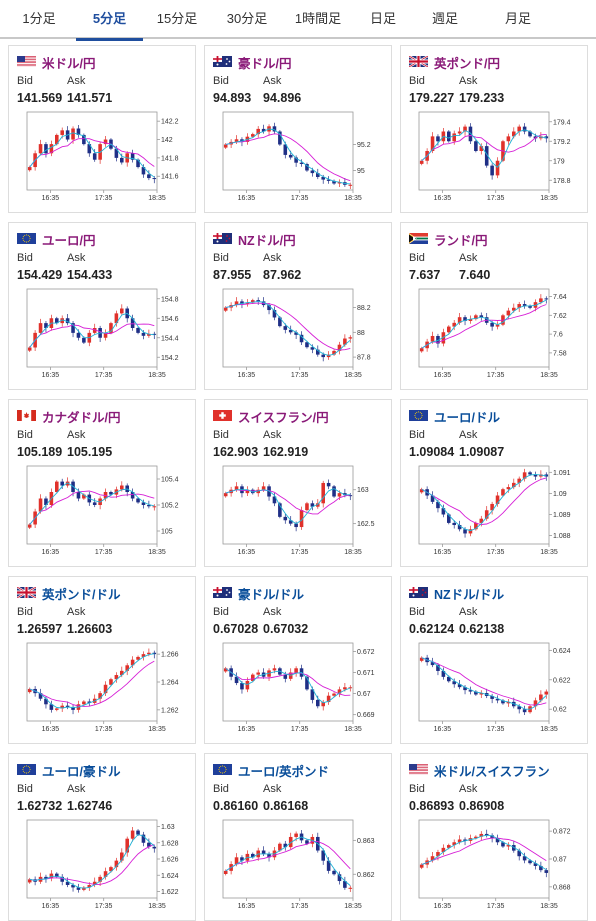 The width and height of the screenshot is (596, 921). I want to click on tab-1: 1分足, so click(39, 19).